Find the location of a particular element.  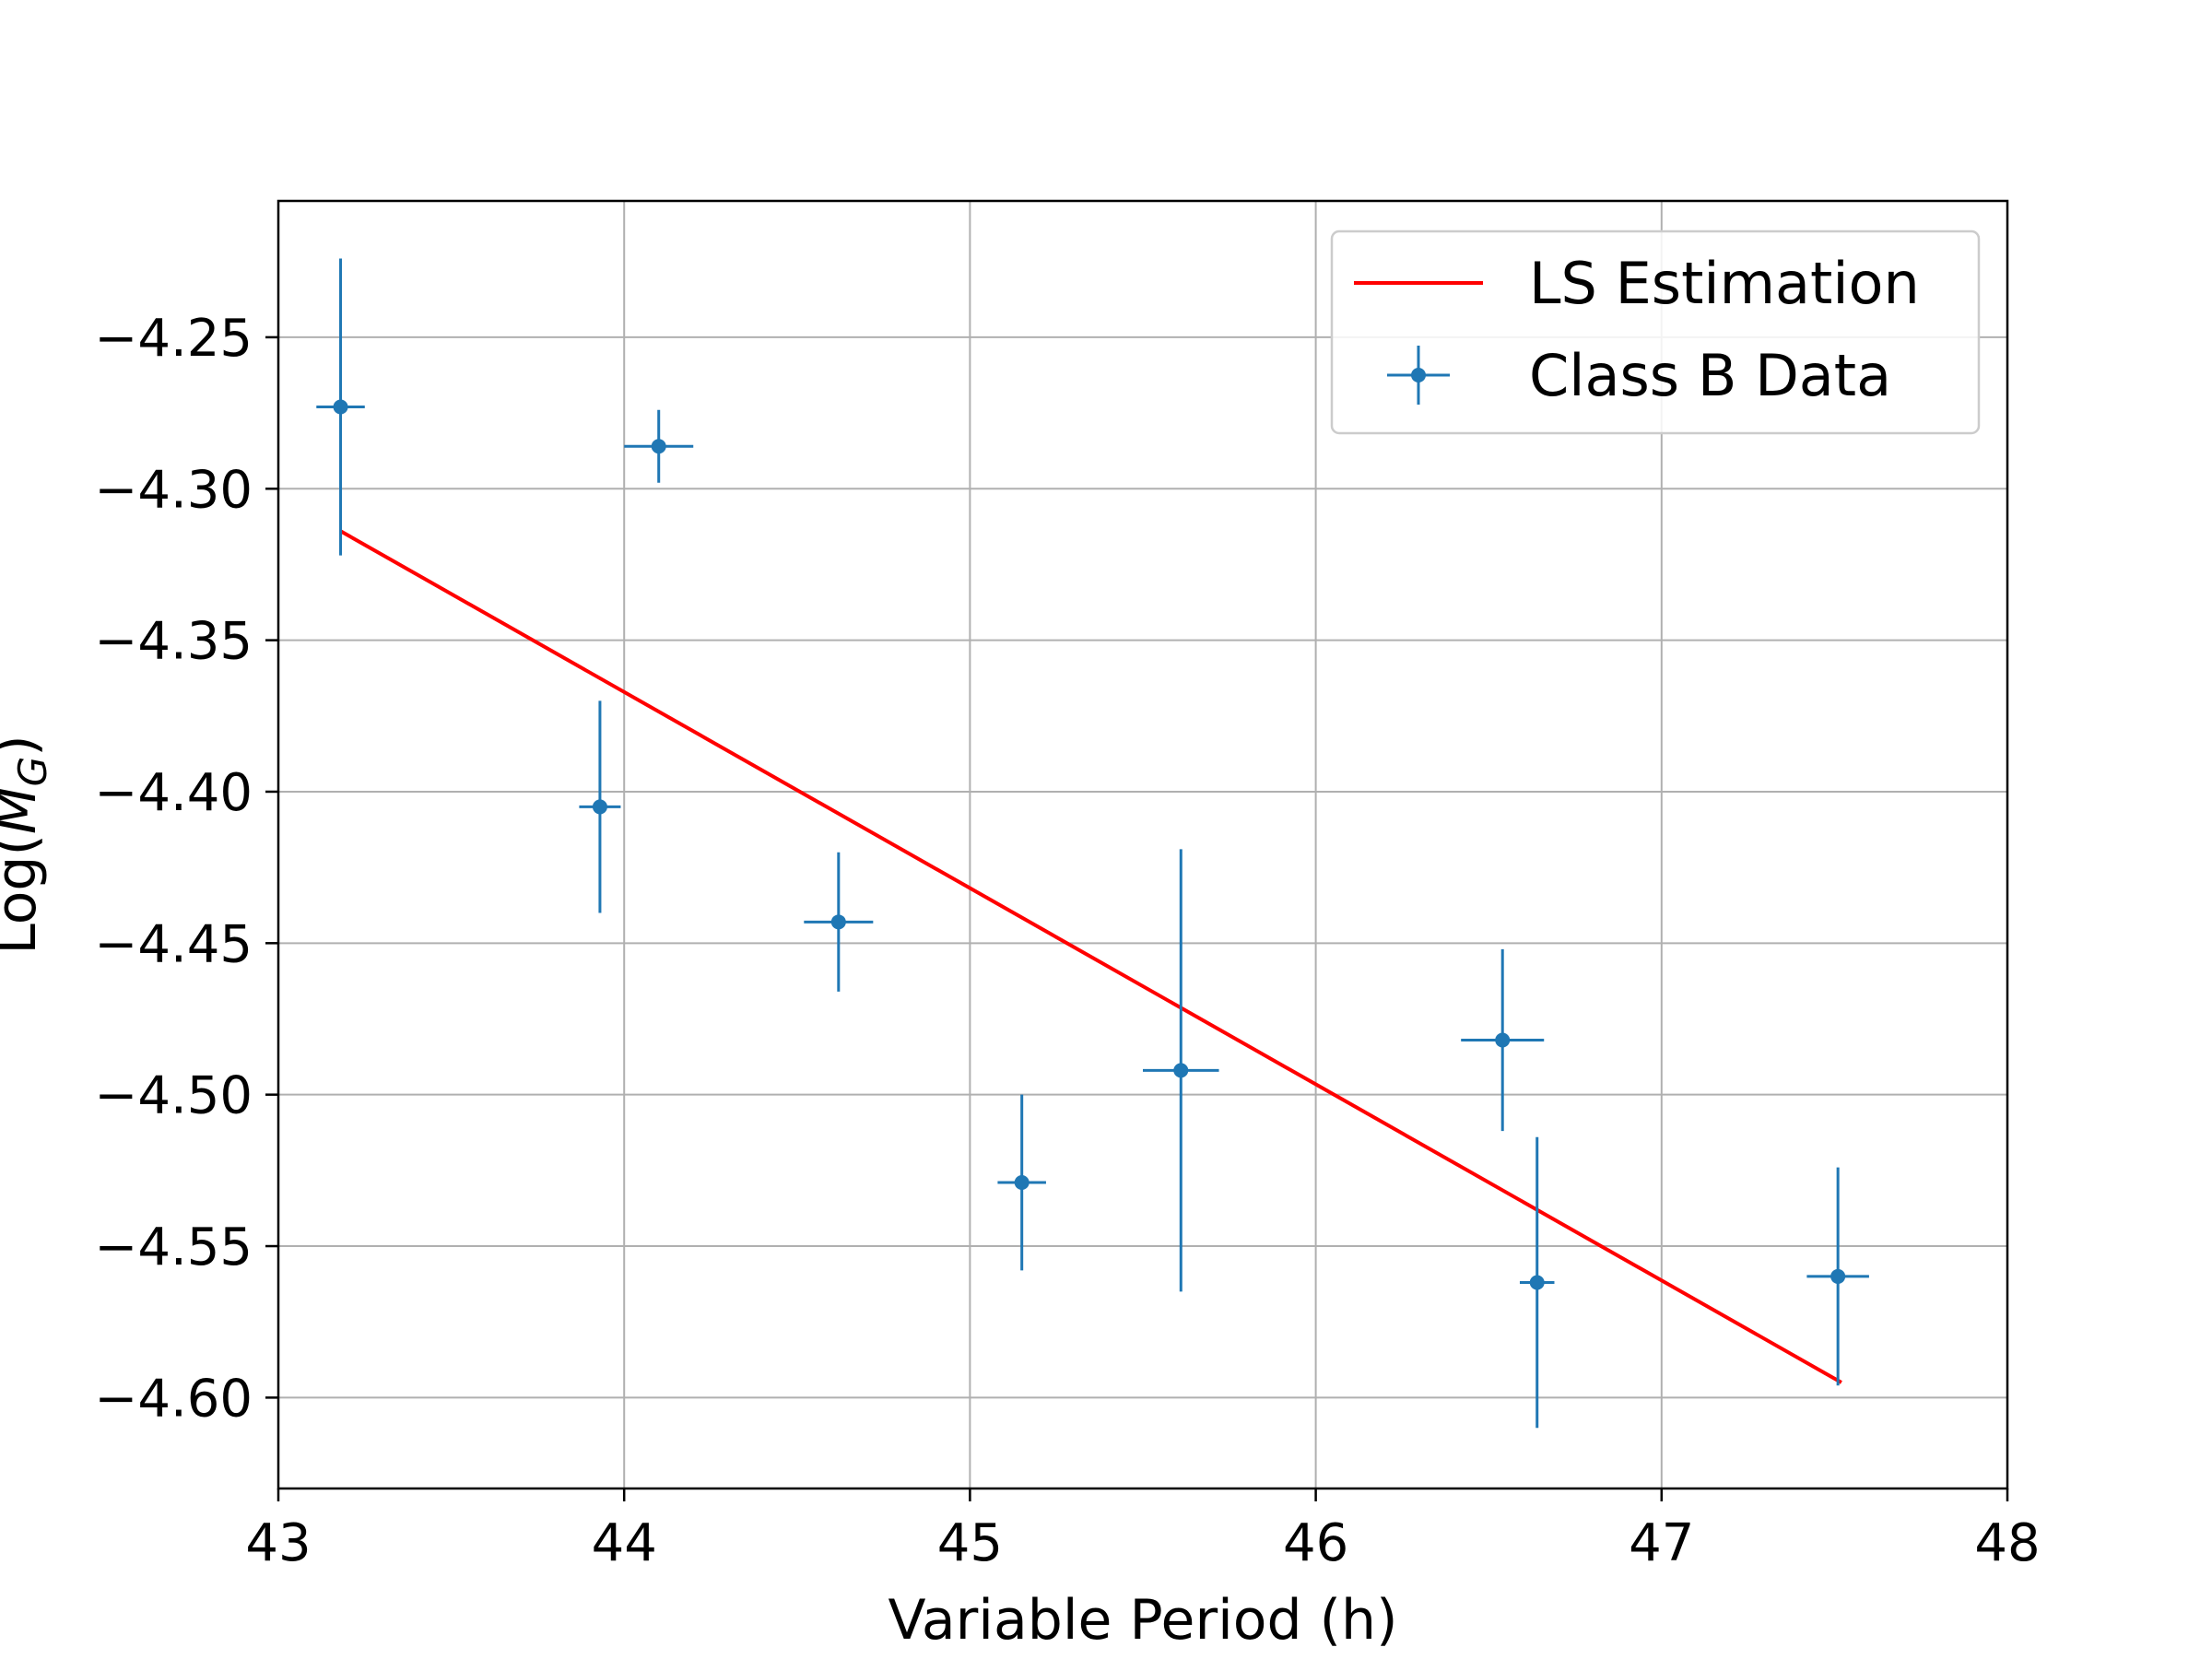

legend: LS Estimation Class B Data is located at coordinates (1655, 332).